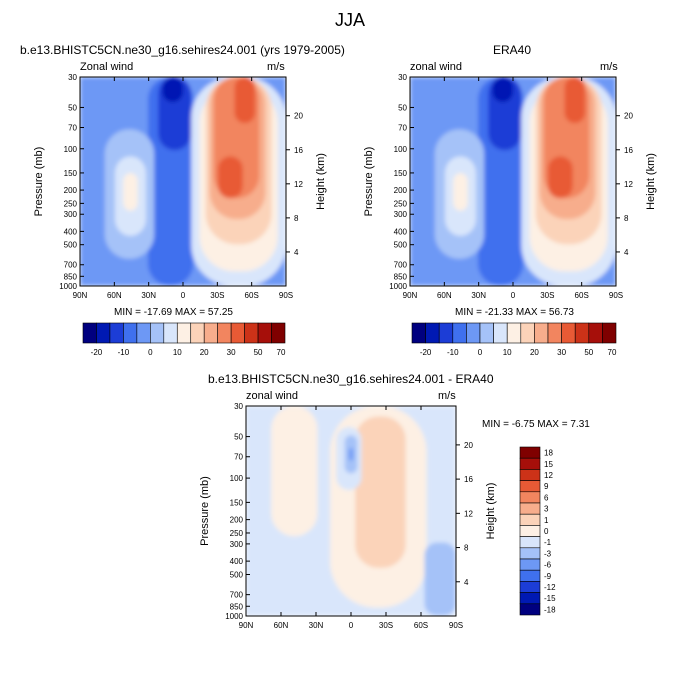 The image size is (700, 700). What do you see at coordinates (536, 424) in the screenshot?
I see `panel-diff-stats: MIN = -6.75 MAX = 7.31` at bounding box center [536, 424].